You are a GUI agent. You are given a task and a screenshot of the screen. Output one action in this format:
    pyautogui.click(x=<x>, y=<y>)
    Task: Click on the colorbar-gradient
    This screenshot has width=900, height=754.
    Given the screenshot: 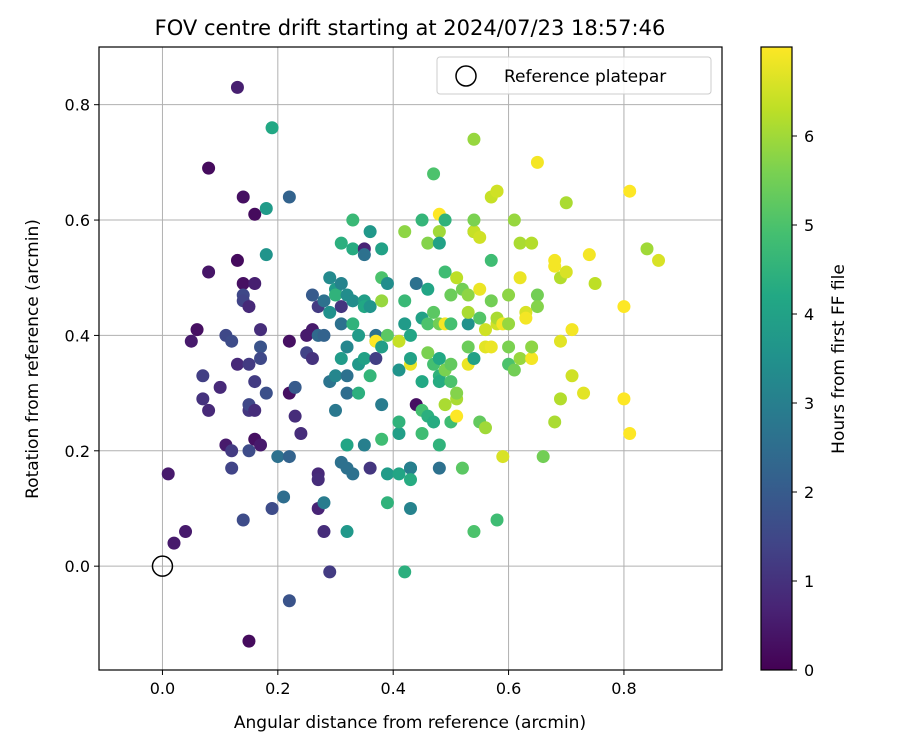 What is the action you would take?
    pyautogui.click(x=776, y=358)
    